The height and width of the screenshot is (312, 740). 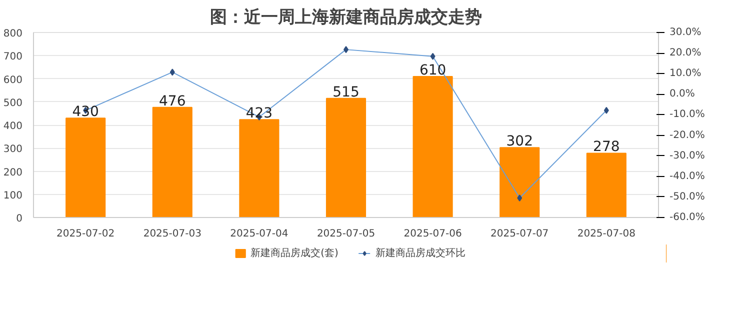 I want to click on y2-tick-label: -50.0%, so click(x=687, y=196).